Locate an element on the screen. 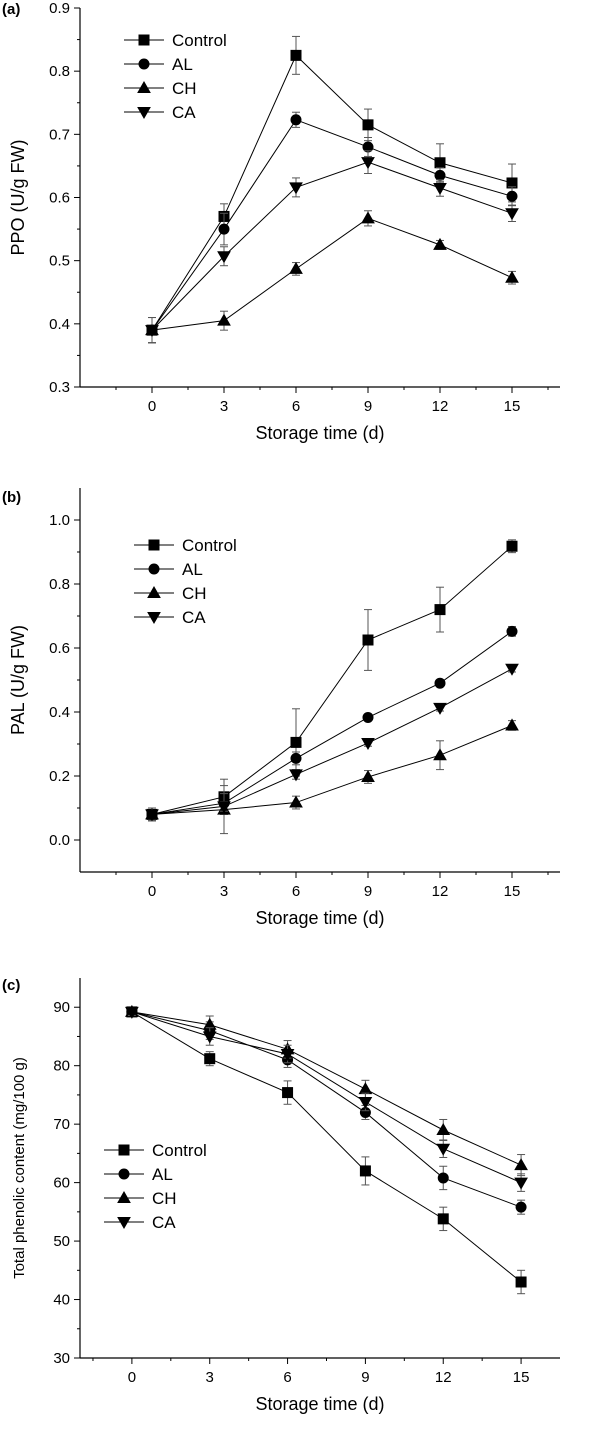  panel-b-line-control is located at coordinates (332, 680).